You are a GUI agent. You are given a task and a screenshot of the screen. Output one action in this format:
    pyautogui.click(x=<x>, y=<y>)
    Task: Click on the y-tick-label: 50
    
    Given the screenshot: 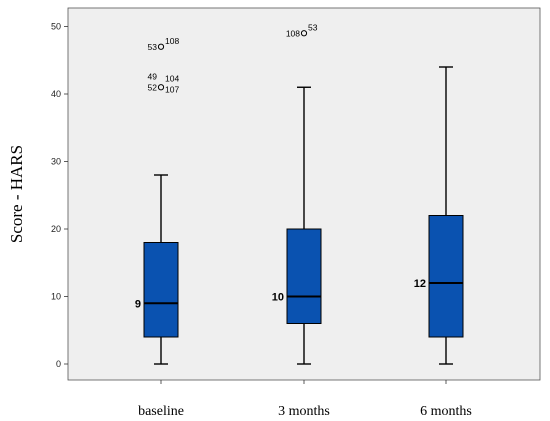 What is the action you would take?
    pyautogui.click(x=56, y=27)
    